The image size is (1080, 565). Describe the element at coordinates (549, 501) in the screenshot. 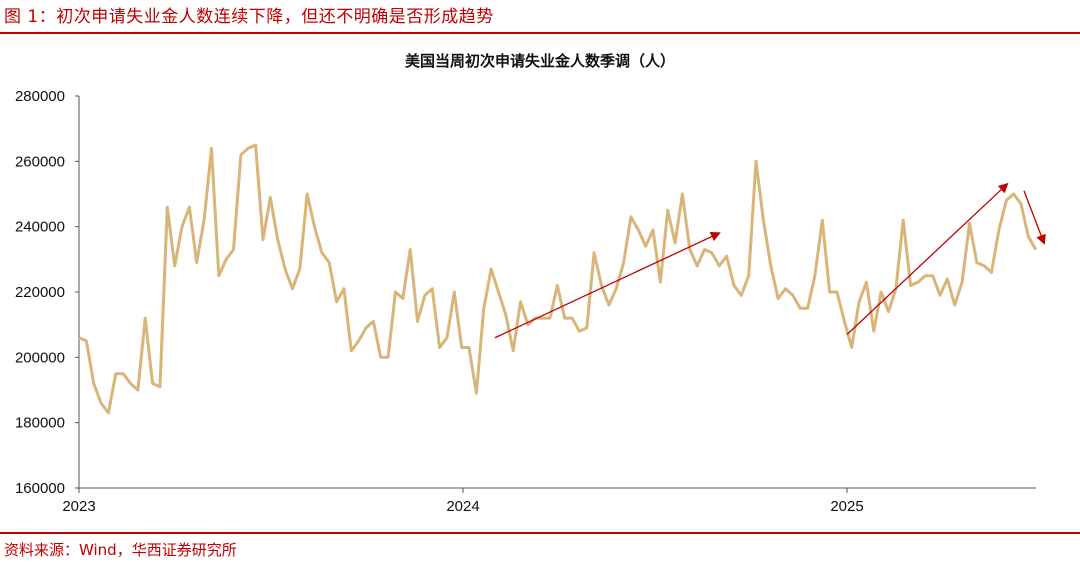

I see `x-axis: 2023 2024 2025` at that location.